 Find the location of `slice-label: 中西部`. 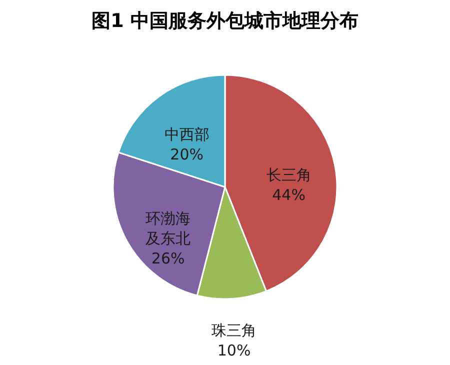

slice-label: 中西部 is located at coordinates (187, 134).